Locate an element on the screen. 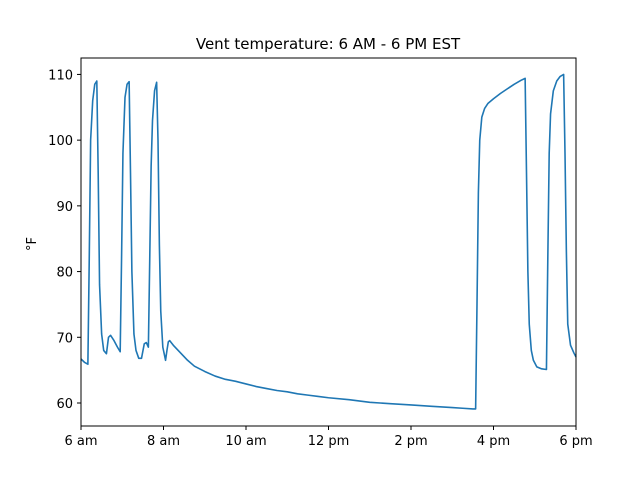 The height and width of the screenshot is (480, 640). y-tick-label: 90 is located at coordinates (64, 207).